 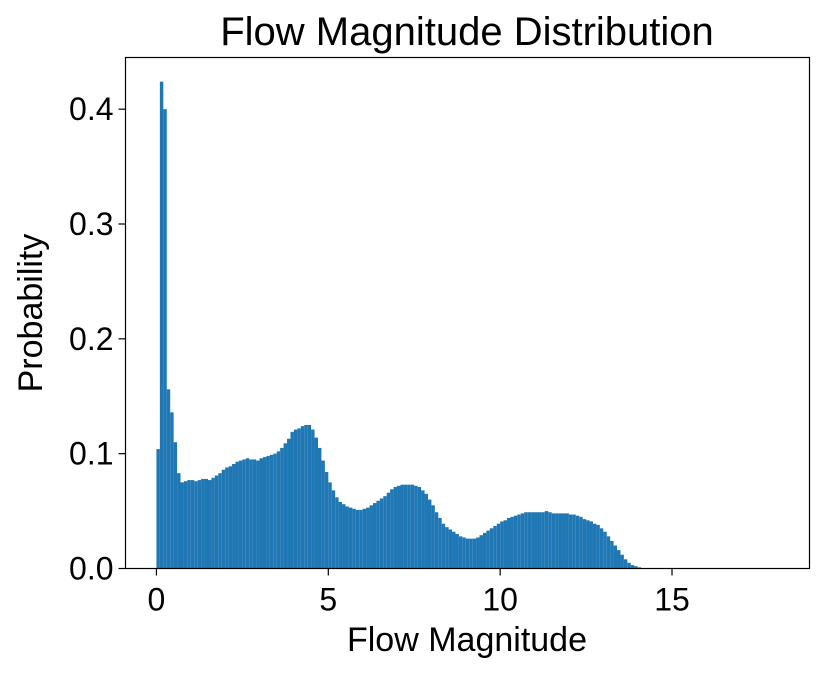 I want to click on y-tick-label: 0.4, so click(x=91, y=109).